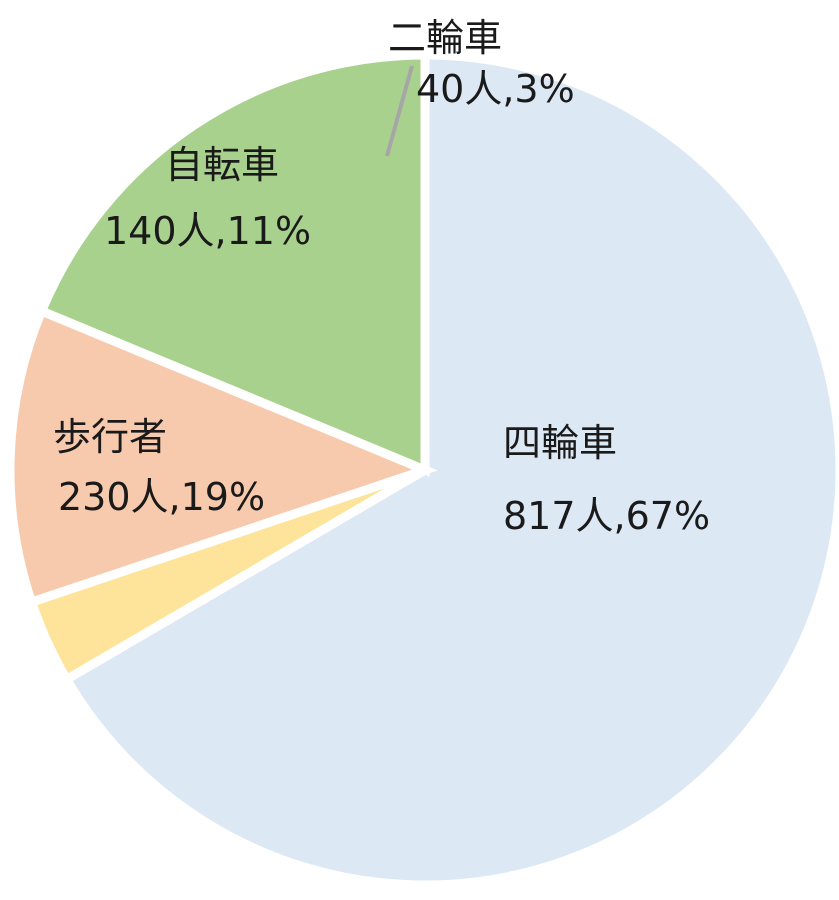 This screenshot has width=839, height=900. Describe the element at coordinates (495, 89) in the screenshot. I see `data-label-two-wheel: 40人,3%` at that location.